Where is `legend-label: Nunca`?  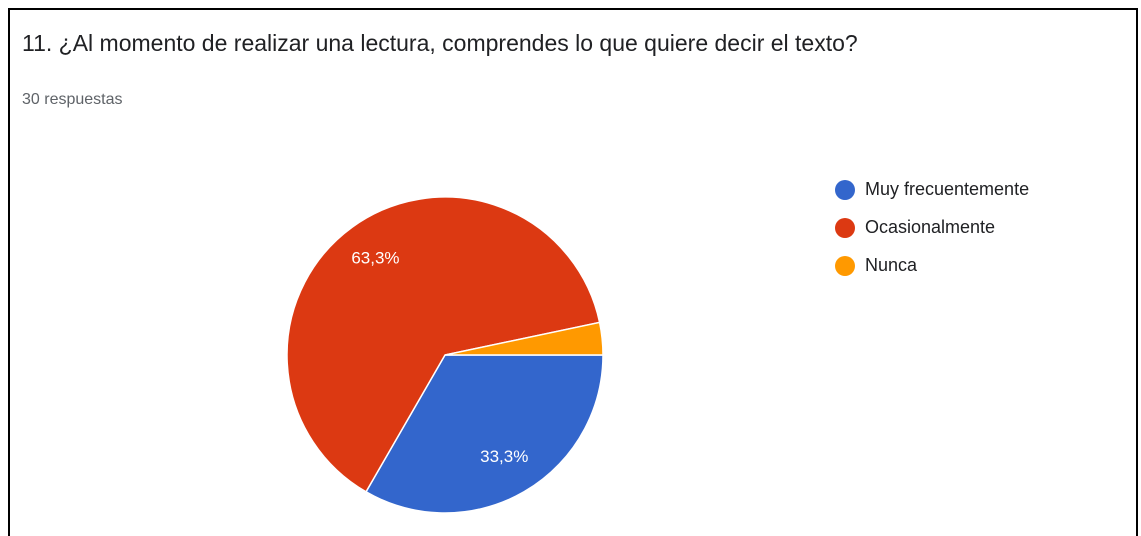 legend-label: Nunca is located at coordinates (891, 265).